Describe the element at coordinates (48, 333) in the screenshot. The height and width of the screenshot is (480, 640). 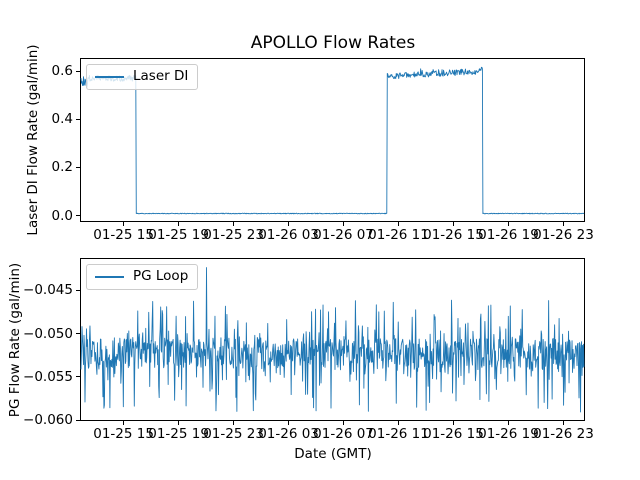
I see `y-tick-label: −0.050` at that location.